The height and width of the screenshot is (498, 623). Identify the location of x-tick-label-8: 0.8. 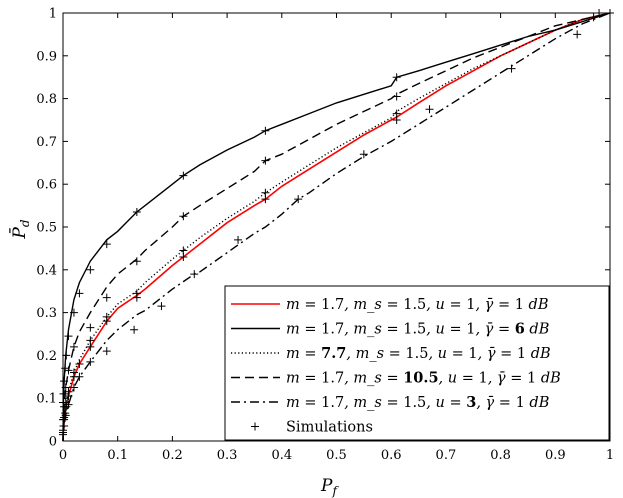
(500, 455).